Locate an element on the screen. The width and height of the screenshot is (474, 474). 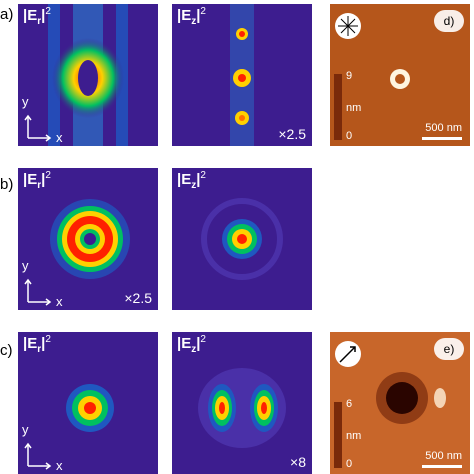
ez-title-a: |Ez|2 is located at coordinates (191, 16).